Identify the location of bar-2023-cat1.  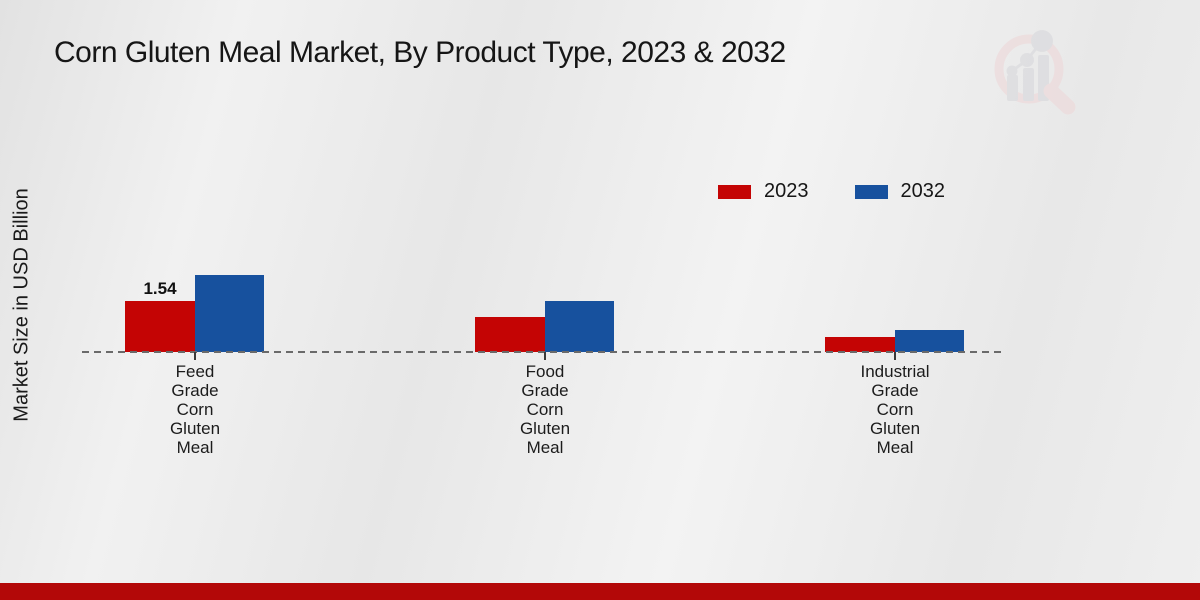
(510, 334).